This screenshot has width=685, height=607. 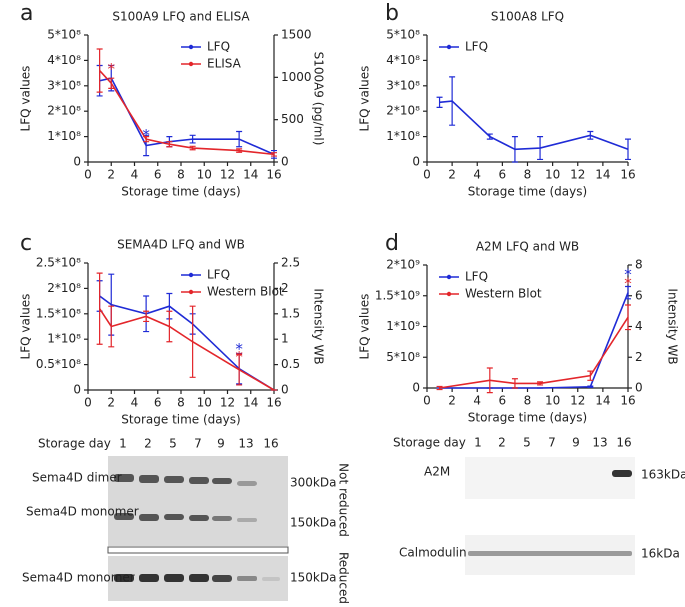 What do you see at coordinates (64, 288) in the screenshot?
I see `y-tick-label: 2*10⁸` at bounding box center [64, 288].